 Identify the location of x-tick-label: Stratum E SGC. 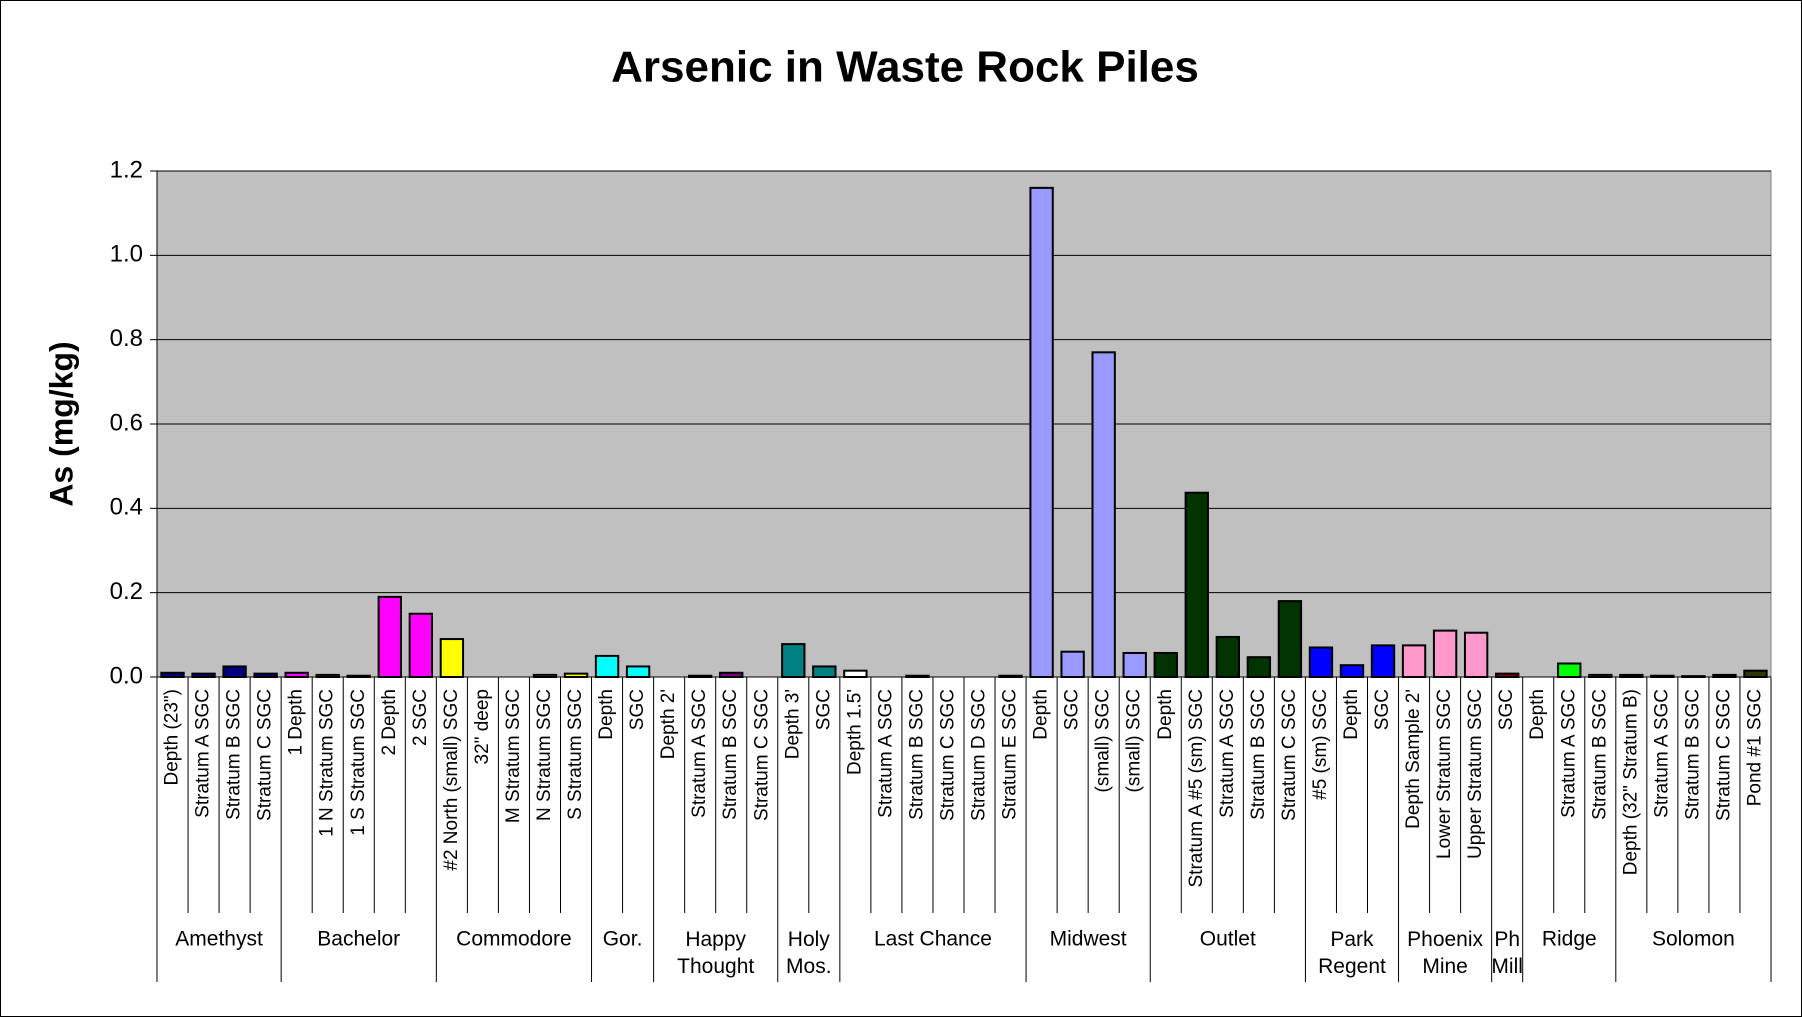
(1010, 754).